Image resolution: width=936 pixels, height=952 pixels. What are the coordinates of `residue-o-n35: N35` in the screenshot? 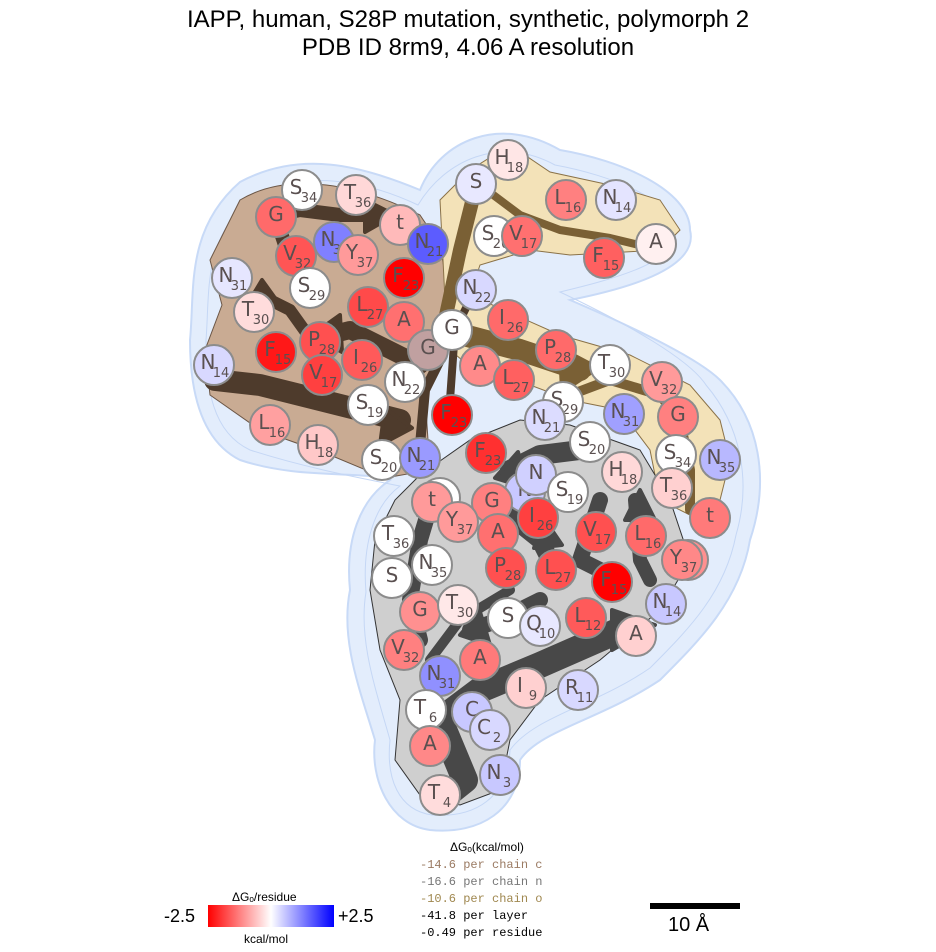 It's located at (720, 460).